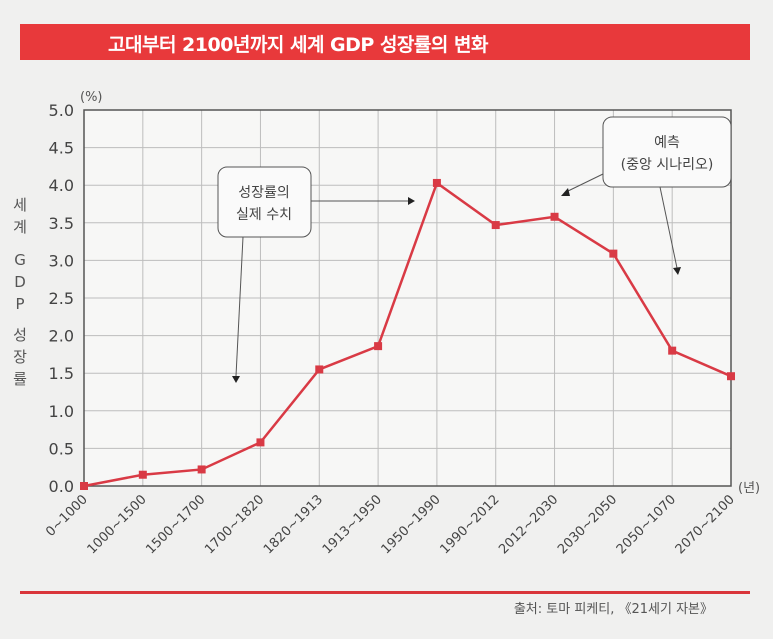  What do you see at coordinates (61, 298) in the screenshot?
I see `y-tick-label: 2.5` at bounding box center [61, 298].